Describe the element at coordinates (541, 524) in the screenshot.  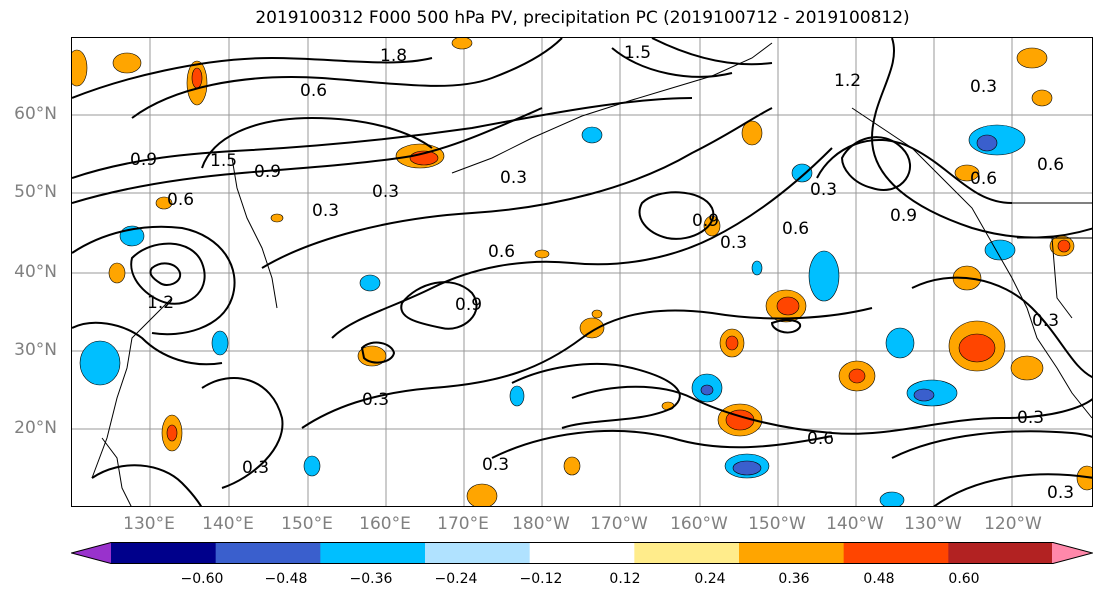
I see `lon-label: 180°W` at that location.